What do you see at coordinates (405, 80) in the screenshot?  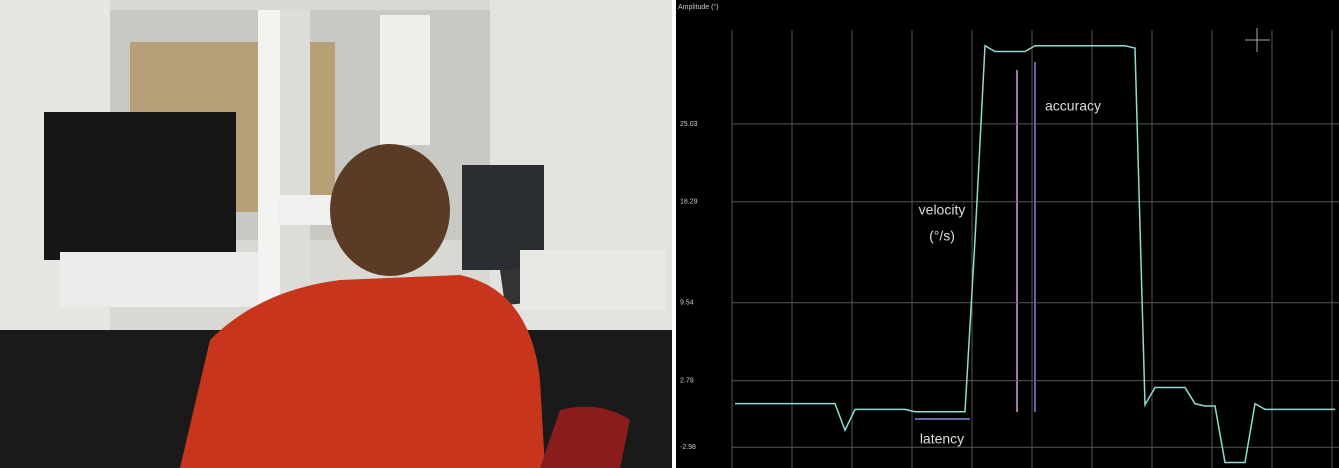 I see `panel` at bounding box center [405, 80].